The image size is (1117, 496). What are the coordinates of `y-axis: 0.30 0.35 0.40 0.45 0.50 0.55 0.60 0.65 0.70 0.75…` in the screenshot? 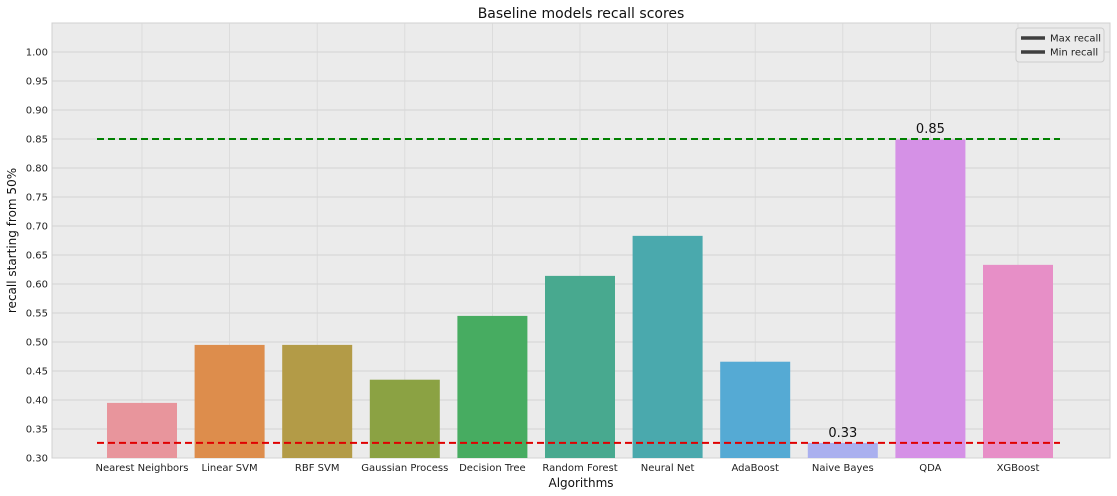 It's located at (37, 256).